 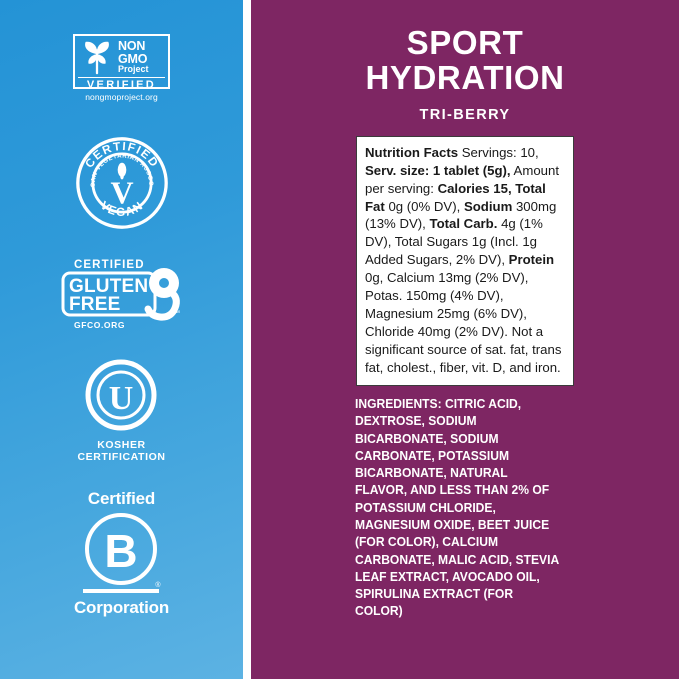 I want to click on ou-kosher-icon: U, so click(x=121, y=395).